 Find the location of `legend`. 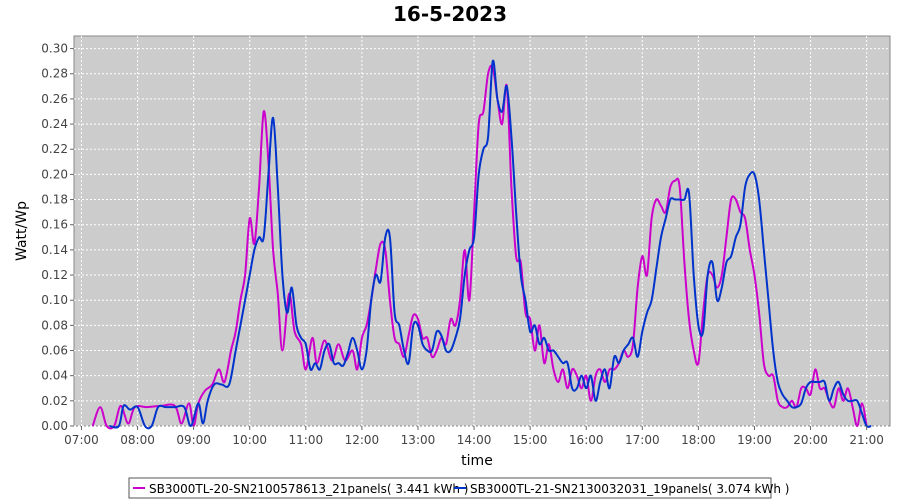

legend is located at coordinates (450, 488).